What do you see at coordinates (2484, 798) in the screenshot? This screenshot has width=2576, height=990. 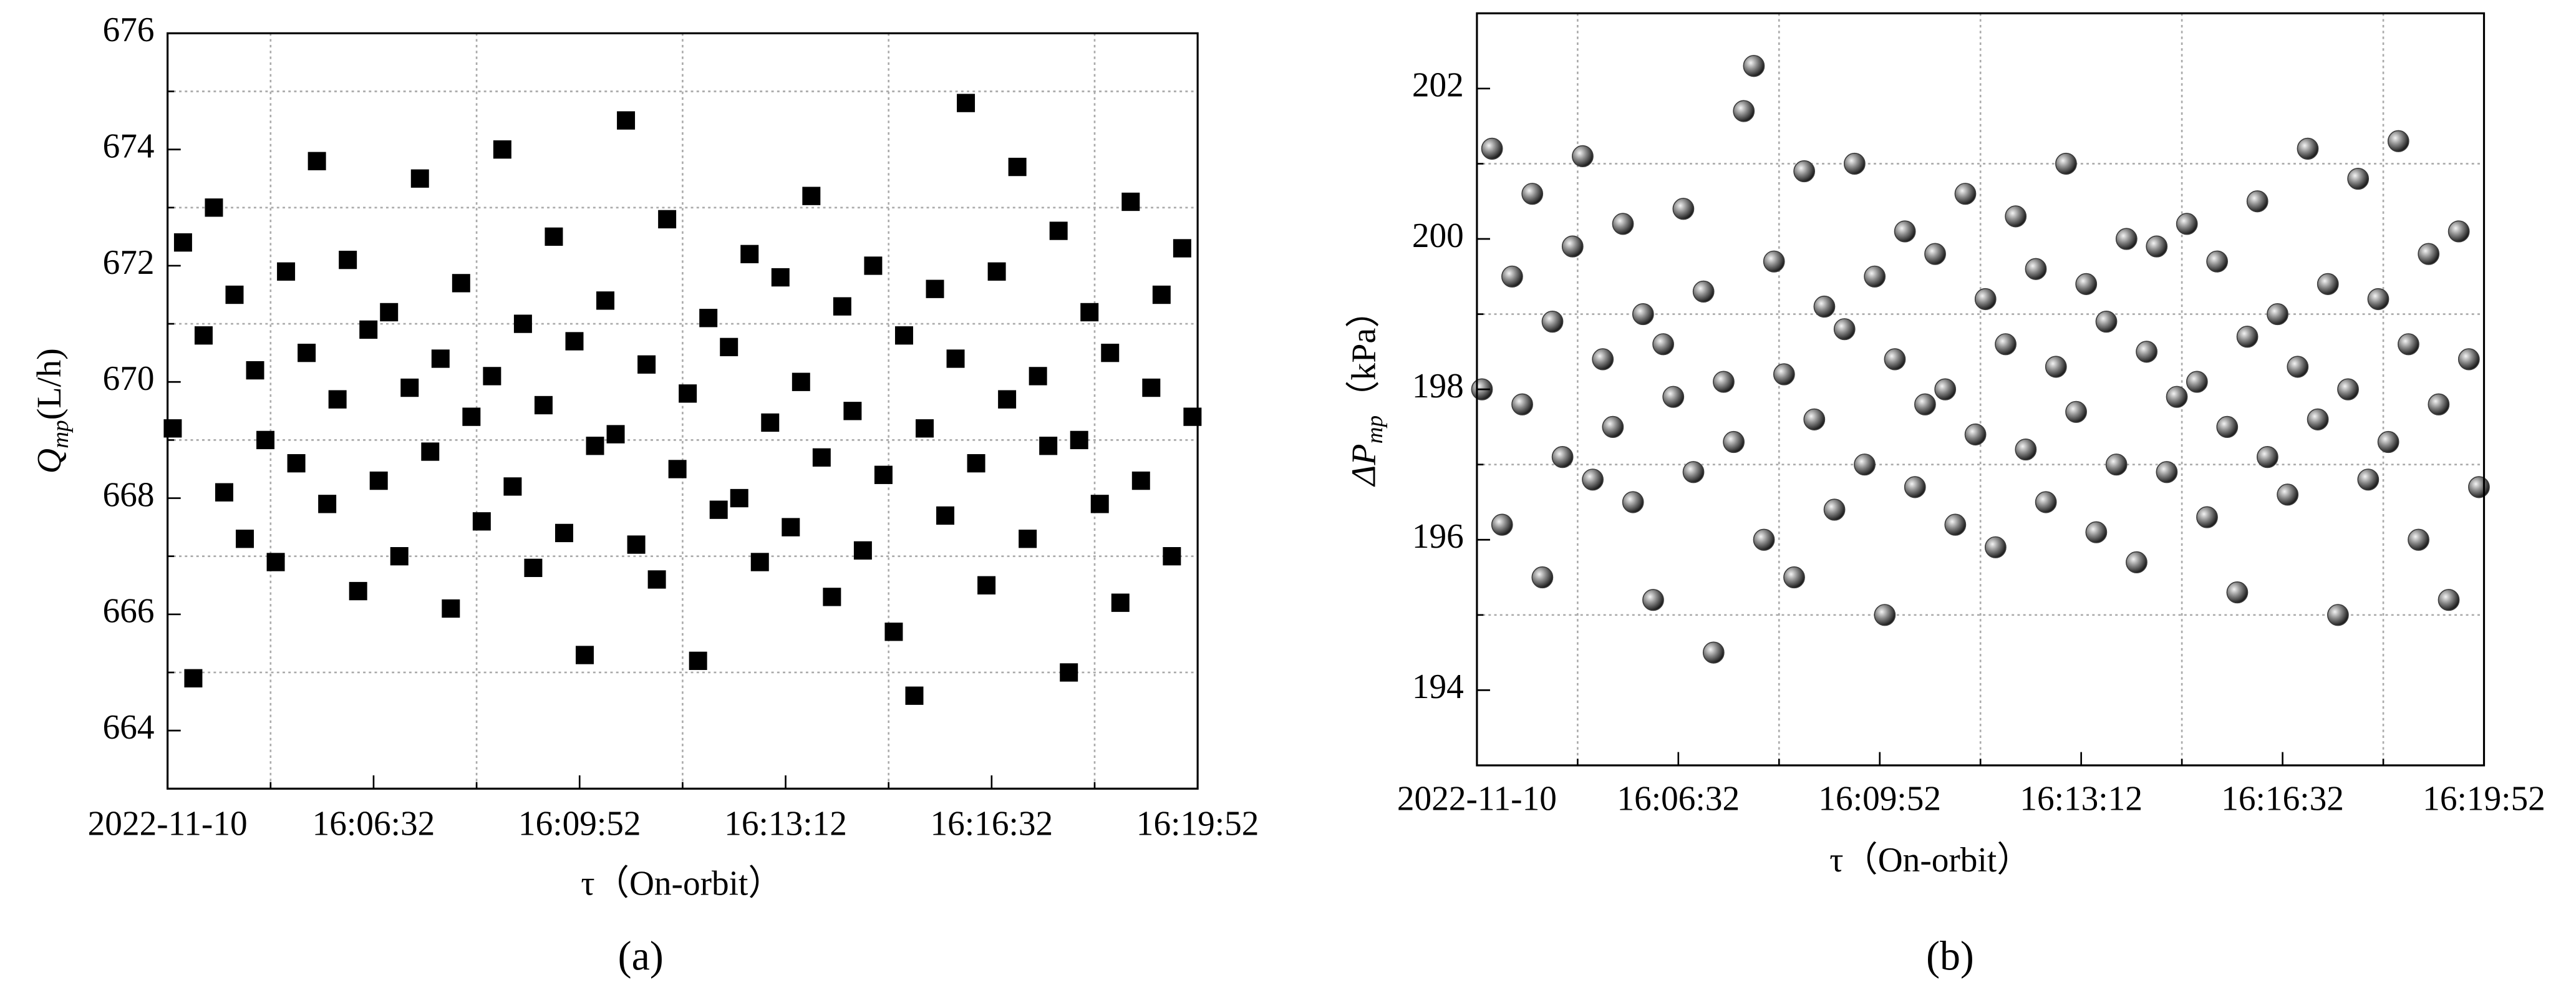 I see `x-tick-label: 16:19:52` at bounding box center [2484, 798].